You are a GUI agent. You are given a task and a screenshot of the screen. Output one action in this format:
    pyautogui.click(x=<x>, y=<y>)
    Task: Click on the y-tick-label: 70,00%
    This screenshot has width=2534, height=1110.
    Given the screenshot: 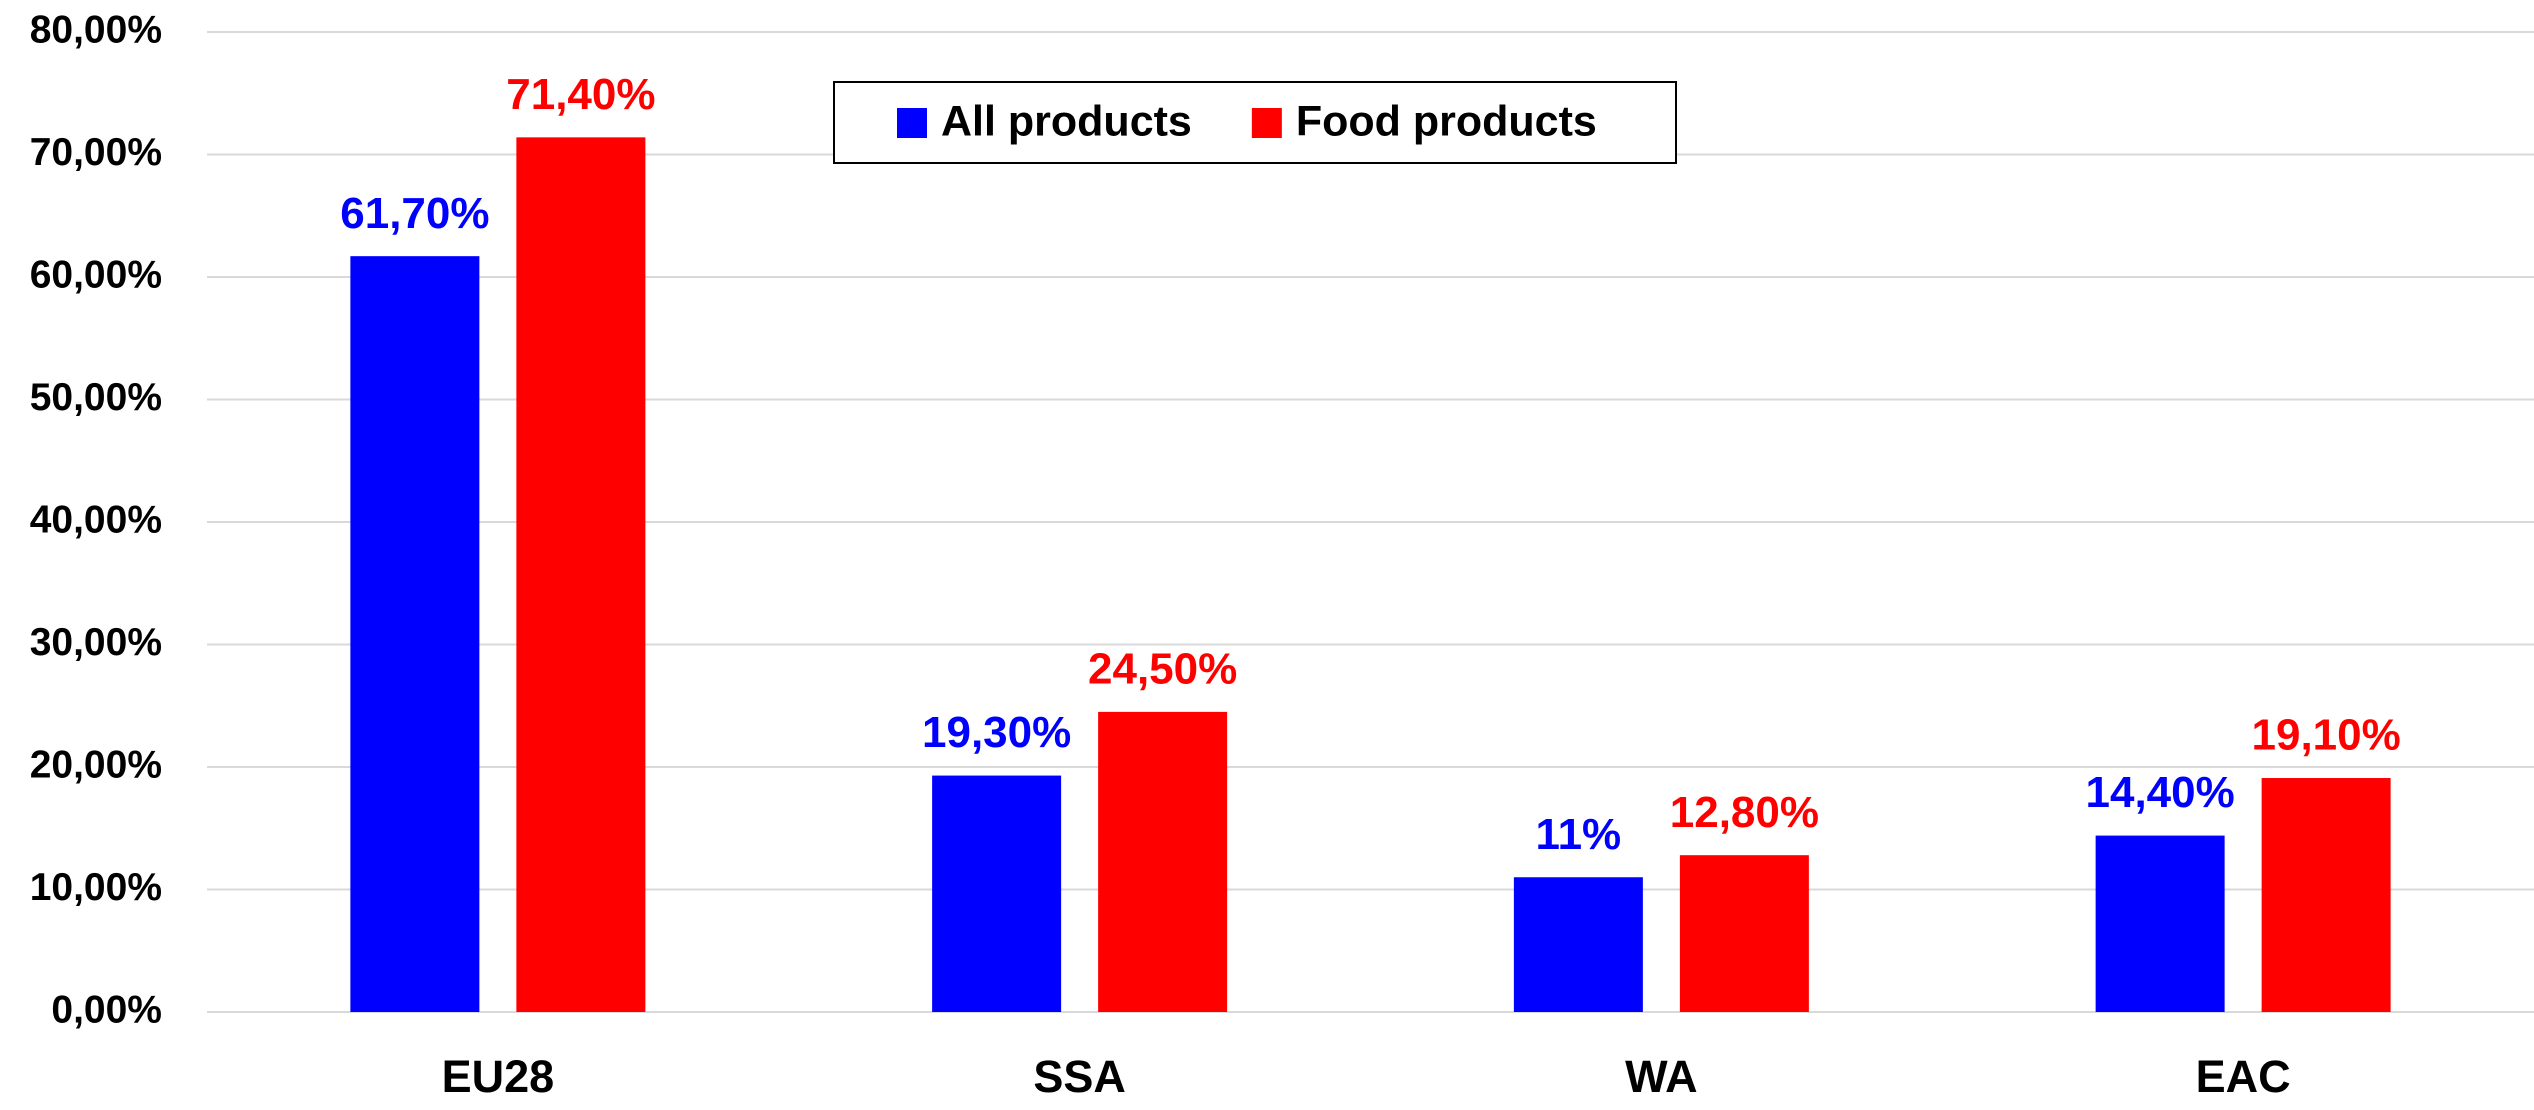 What is the action you would take?
    pyautogui.click(x=96, y=152)
    